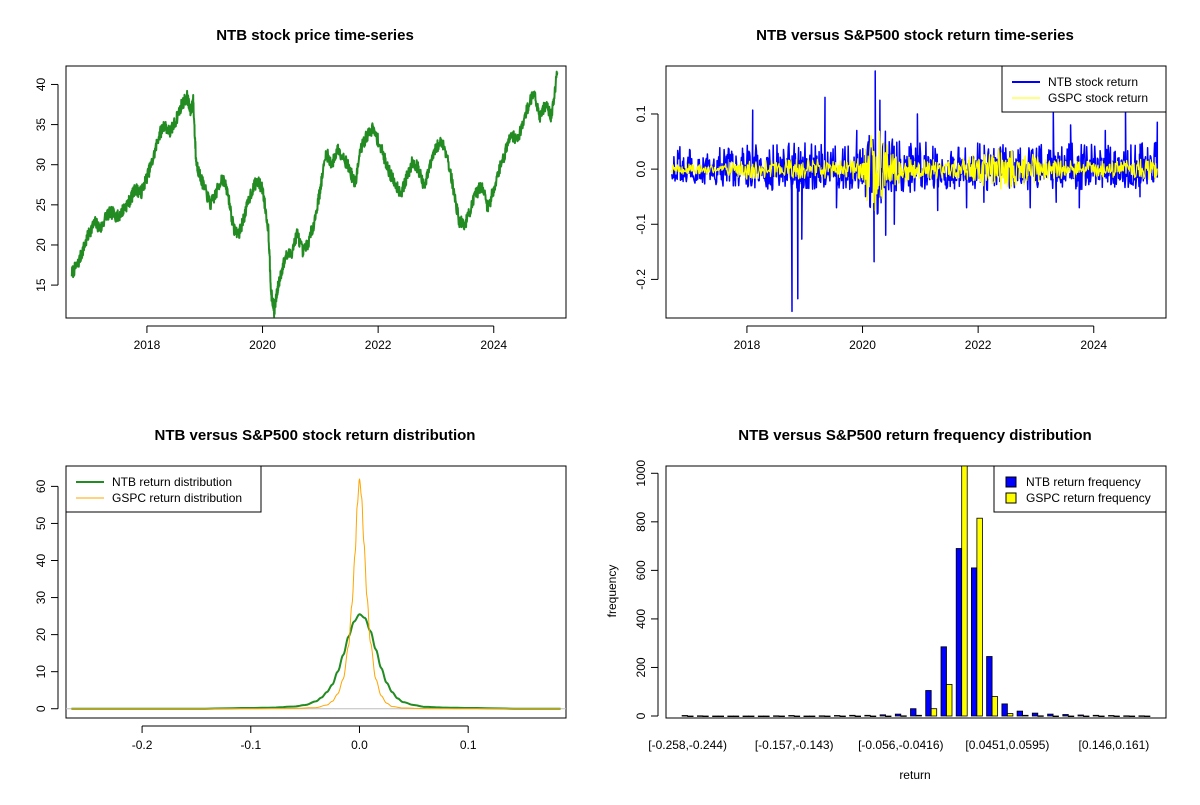 This screenshot has height=805, width=1200. I want to click on frequency-x-axis-label: return, so click(914, 775).